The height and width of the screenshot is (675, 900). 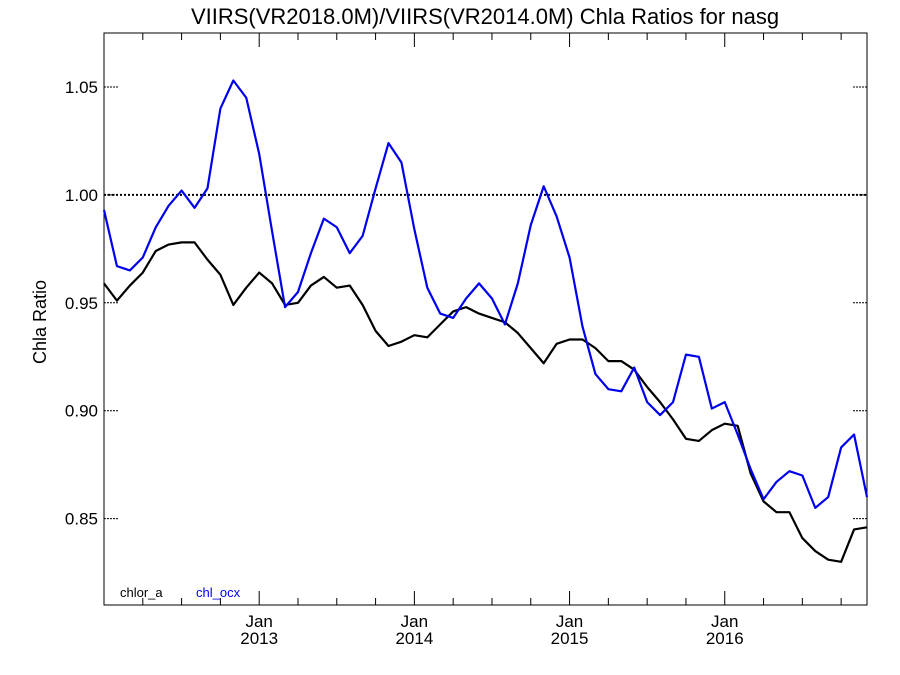 I want to click on legend: chlor_a chl_ocx, so click(x=180, y=592).